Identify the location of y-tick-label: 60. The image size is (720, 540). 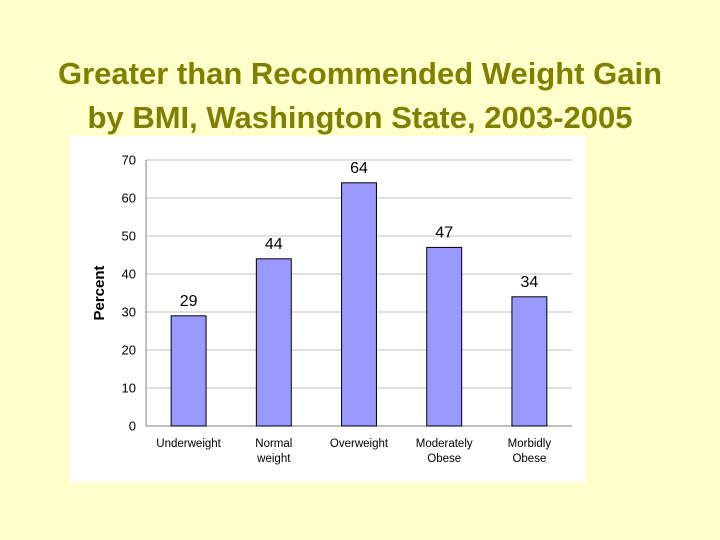
(129, 198).